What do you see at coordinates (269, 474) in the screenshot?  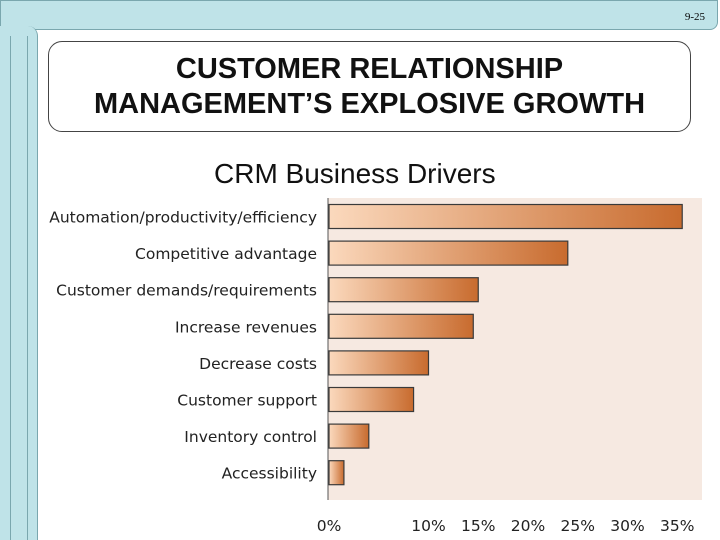 I see `category-label: Accessibility` at bounding box center [269, 474].